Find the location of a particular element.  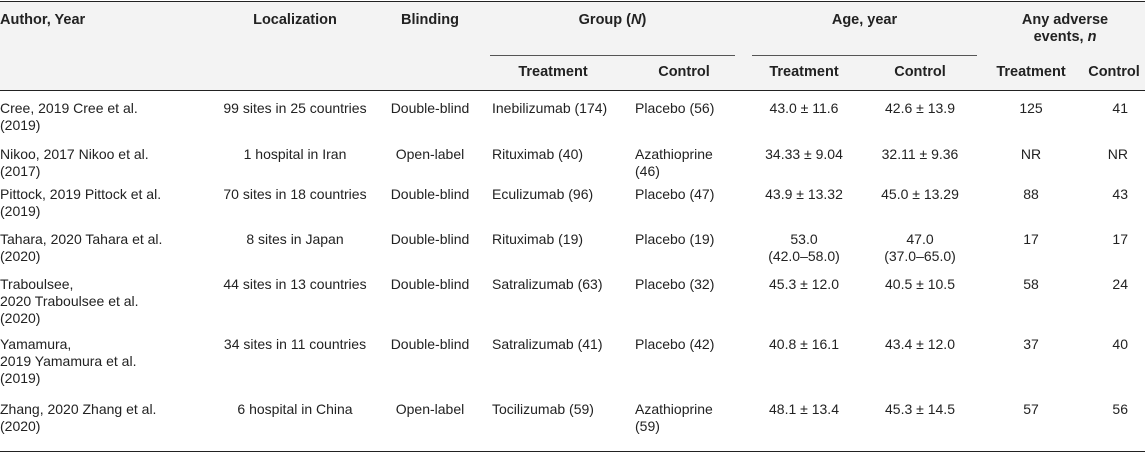

cell-group-treatment-line: Rituximab (40) is located at coordinates (538, 154).